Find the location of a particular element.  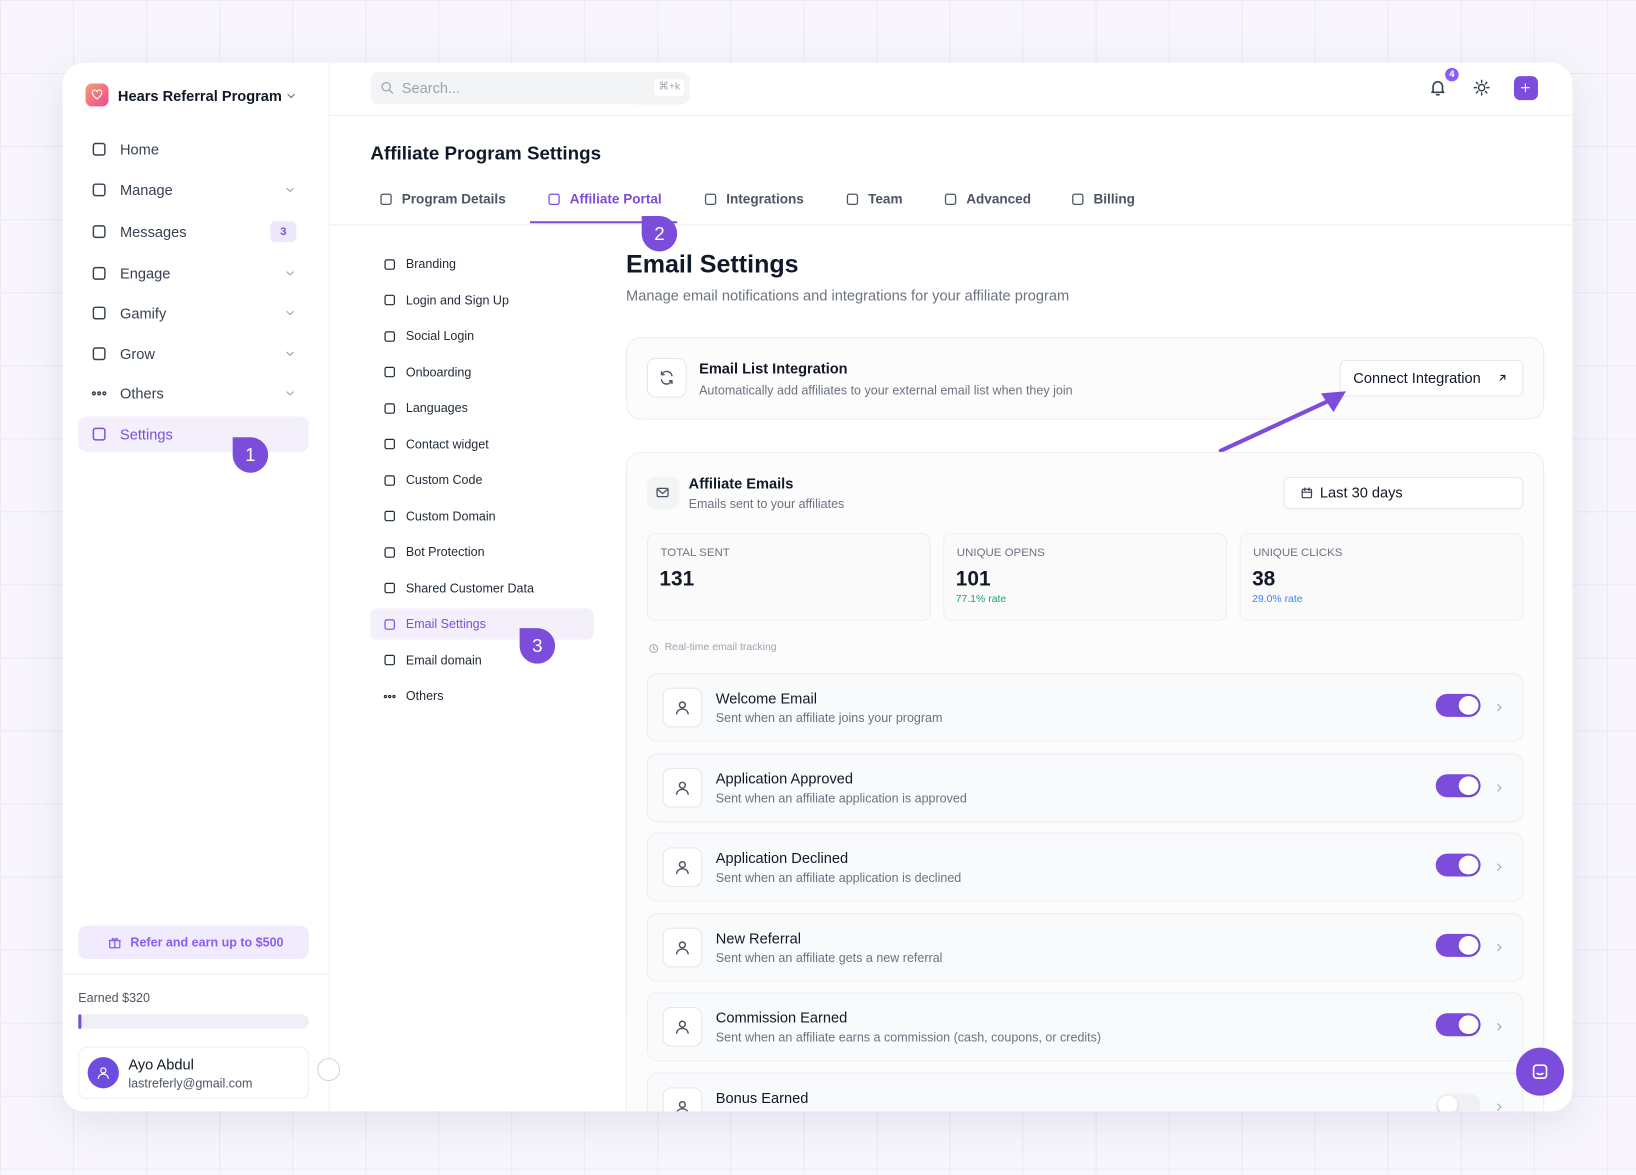

stat-rate: 29.0% rate is located at coordinates (1277, 599).